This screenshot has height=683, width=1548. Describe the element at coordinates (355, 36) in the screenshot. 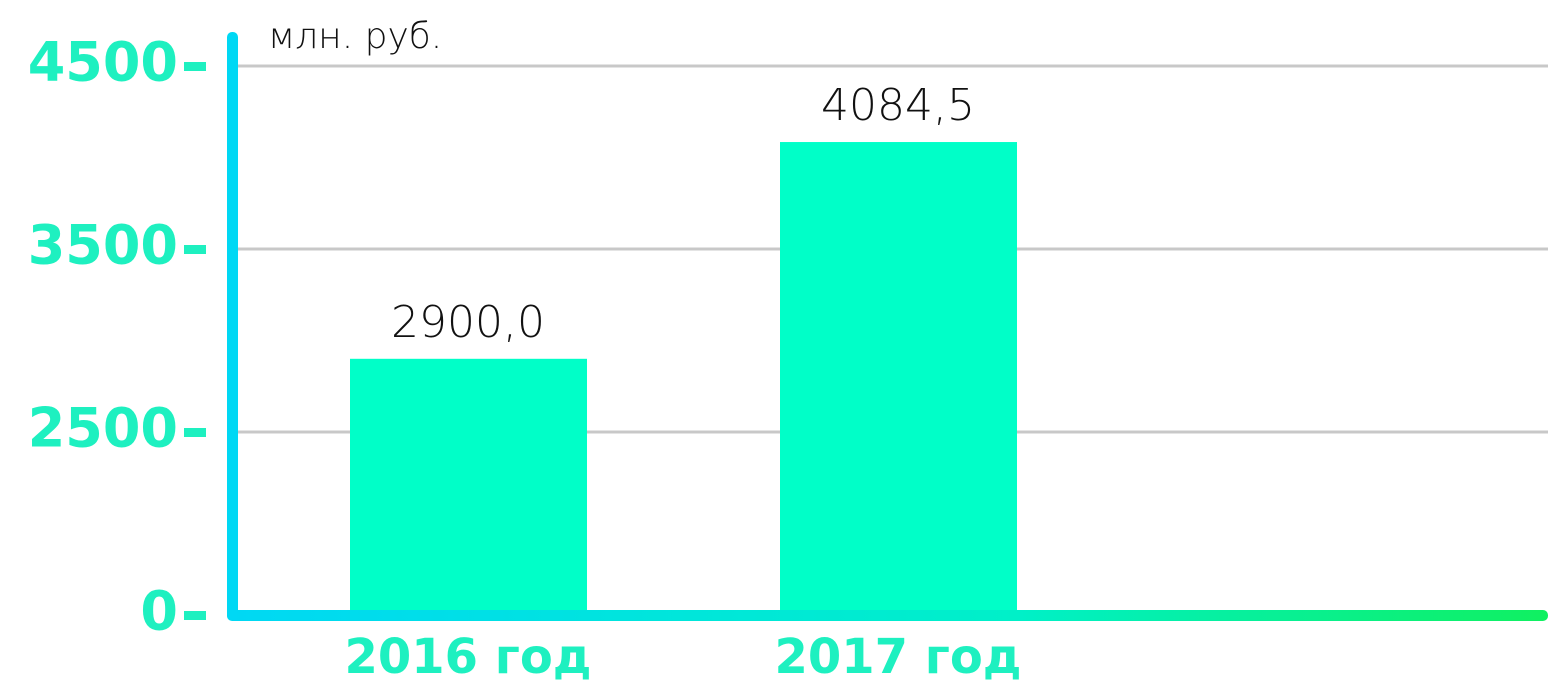

I see `y-axis-label: млн. руб.` at that location.